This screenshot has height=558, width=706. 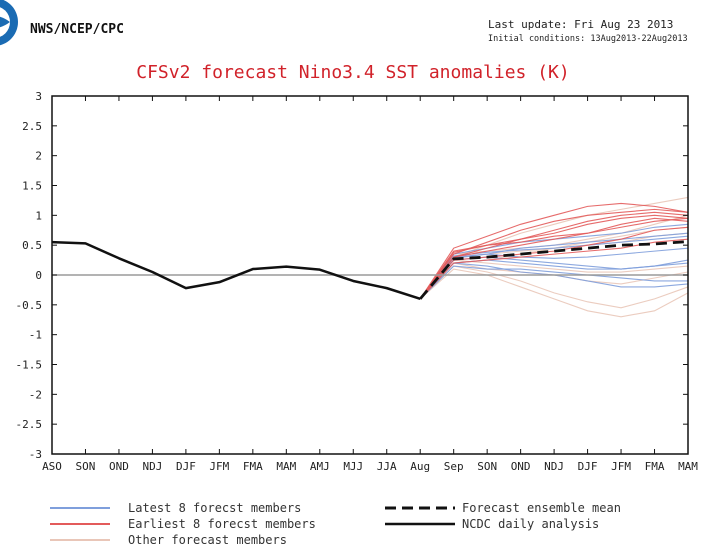 I want to click on y-tick-label: -3, so click(x=35, y=454).